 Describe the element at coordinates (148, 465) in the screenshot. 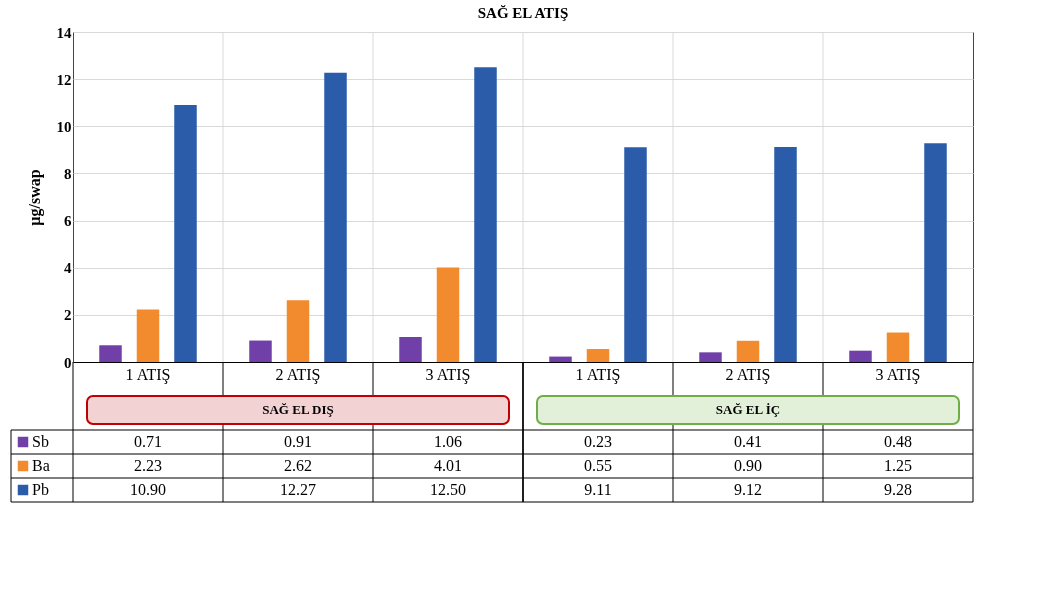

I see `data-label: 2.23` at that location.